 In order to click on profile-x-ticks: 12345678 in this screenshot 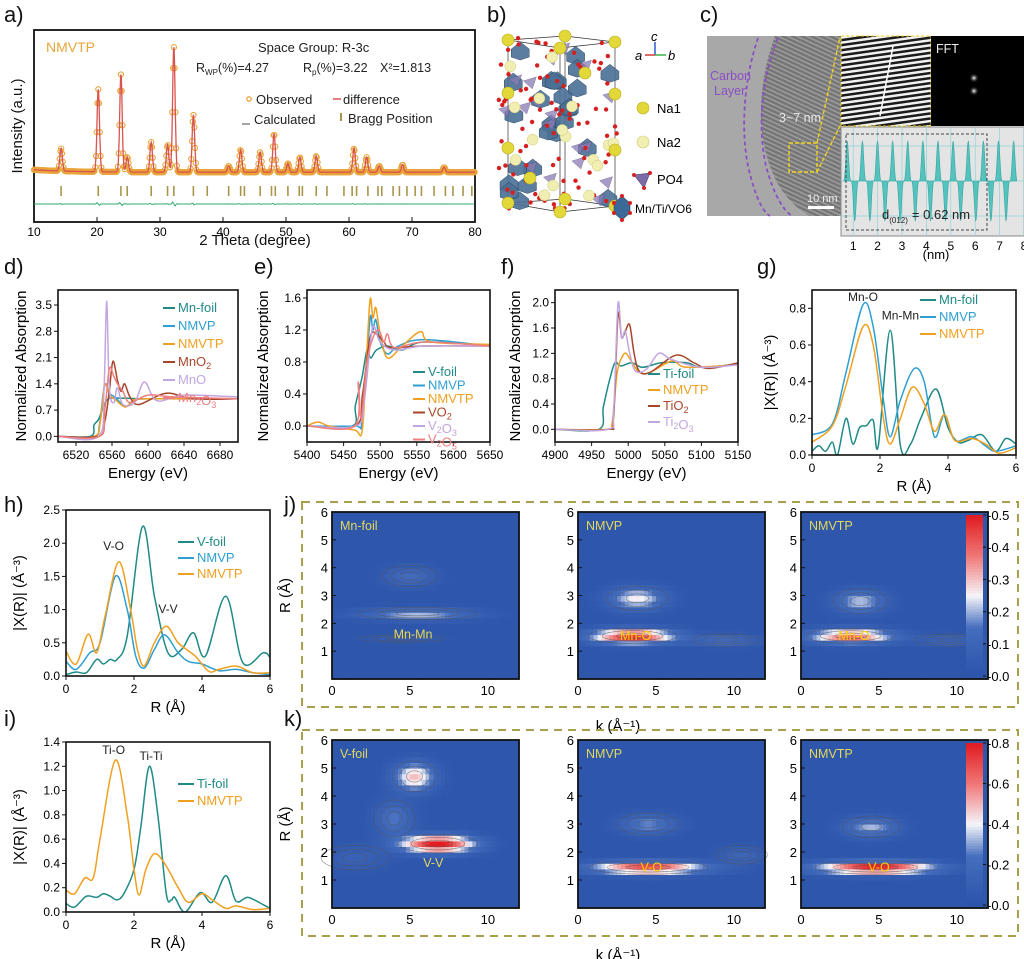, I will do `click(937, 246)`.